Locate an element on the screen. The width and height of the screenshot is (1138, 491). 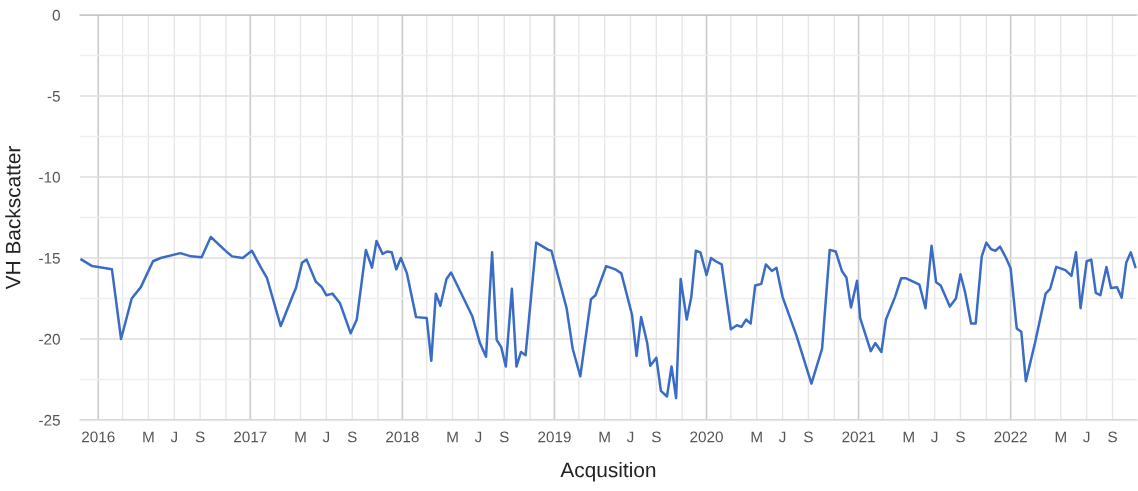
y-tick-label: -5 is located at coordinates (53, 96).